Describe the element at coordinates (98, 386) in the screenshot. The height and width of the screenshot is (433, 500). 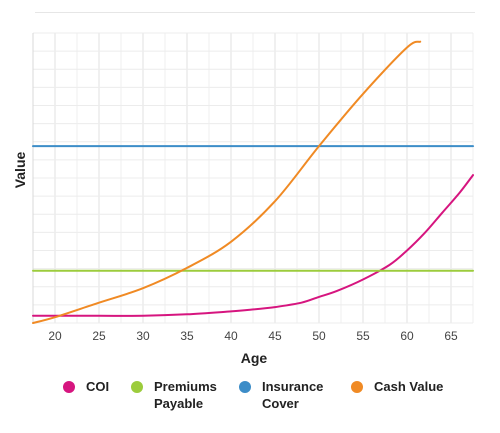
I see `legend-label-coi: COI` at that location.